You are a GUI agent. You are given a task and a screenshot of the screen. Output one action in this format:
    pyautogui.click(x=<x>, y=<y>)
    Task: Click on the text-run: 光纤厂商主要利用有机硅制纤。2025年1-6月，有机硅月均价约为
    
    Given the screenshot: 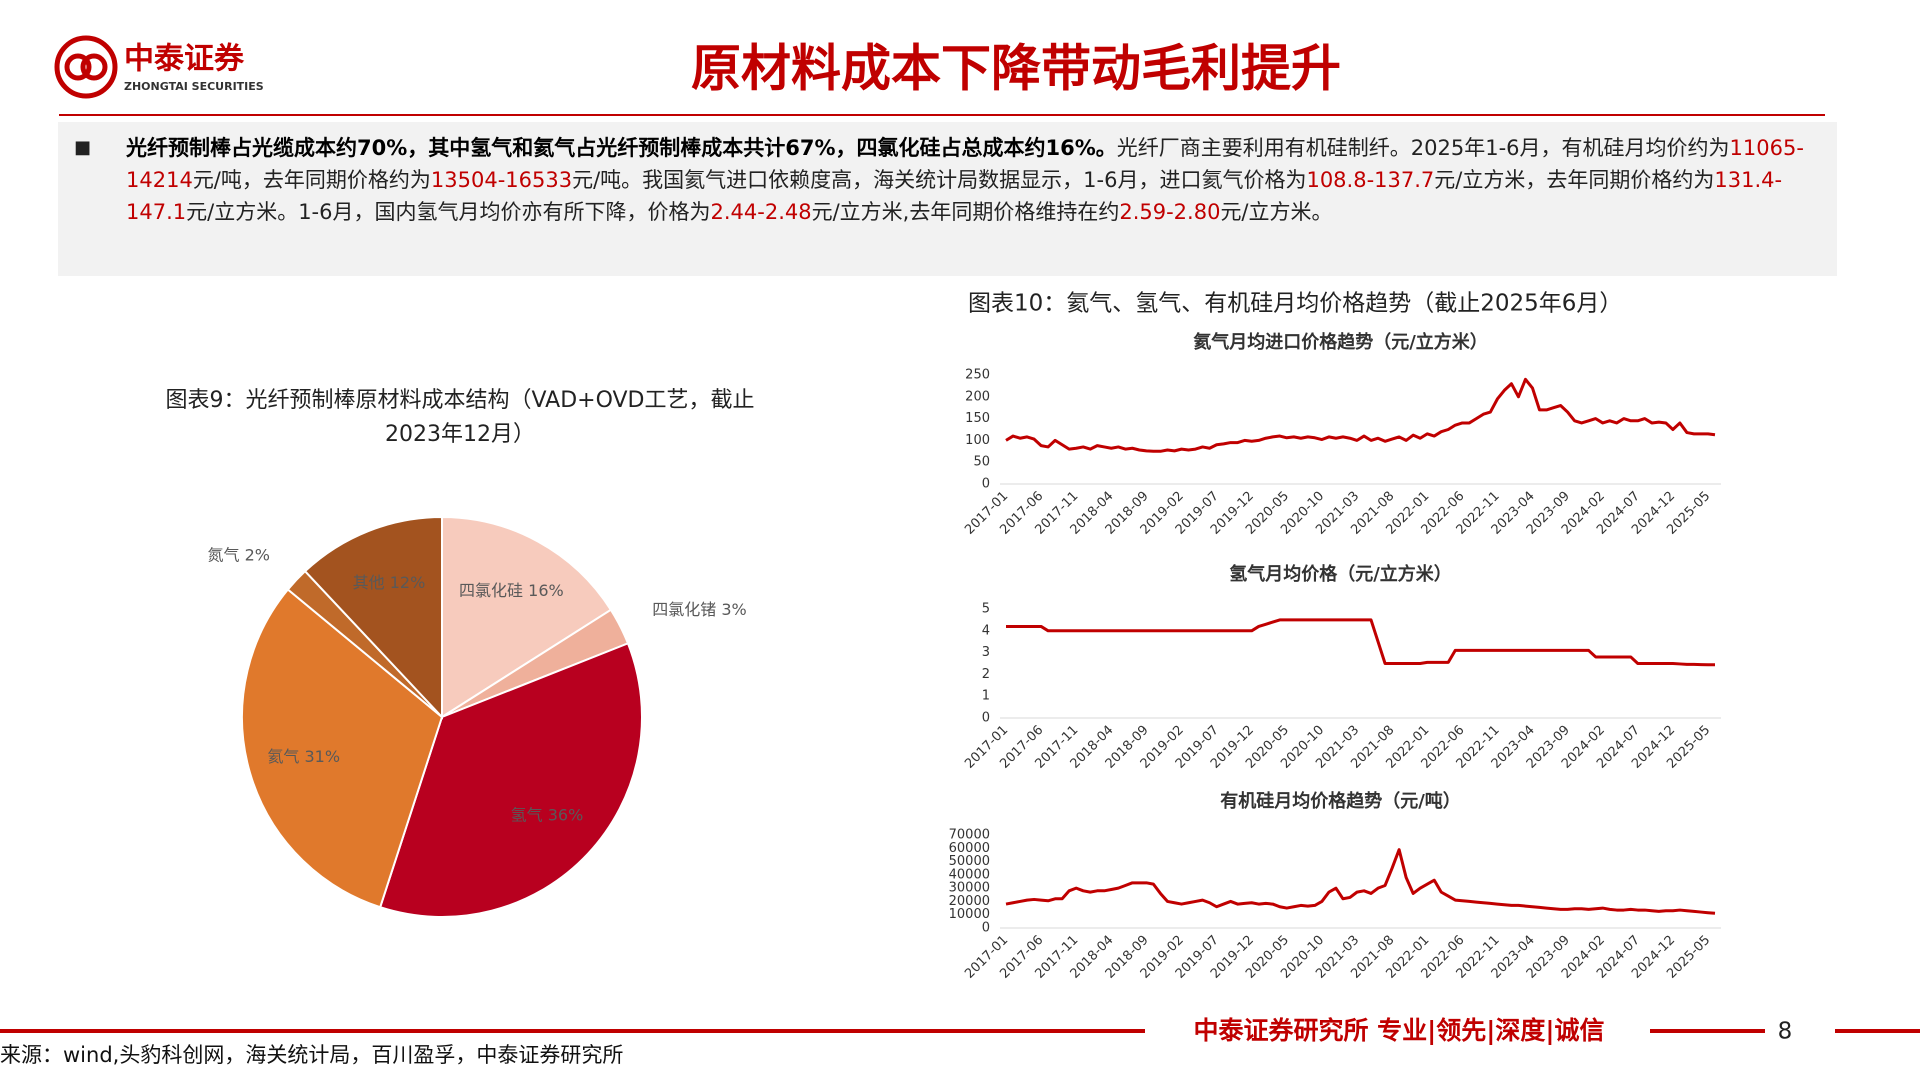 What is the action you would take?
    pyautogui.click(x=1423, y=148)
    